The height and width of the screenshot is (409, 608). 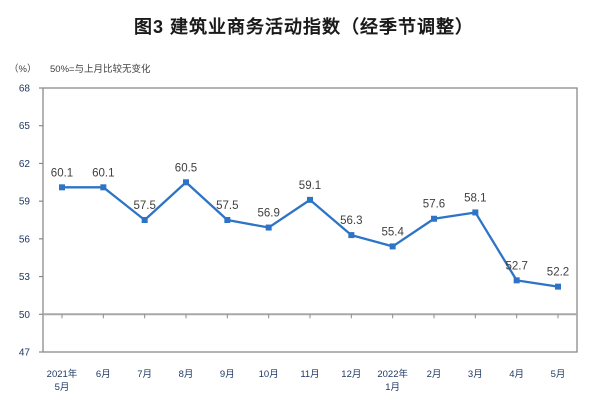 What do you see at coordinates (392, 232) in the screenshot?
I see `data-point-label: 55.4` at bounding box center [392, 232].